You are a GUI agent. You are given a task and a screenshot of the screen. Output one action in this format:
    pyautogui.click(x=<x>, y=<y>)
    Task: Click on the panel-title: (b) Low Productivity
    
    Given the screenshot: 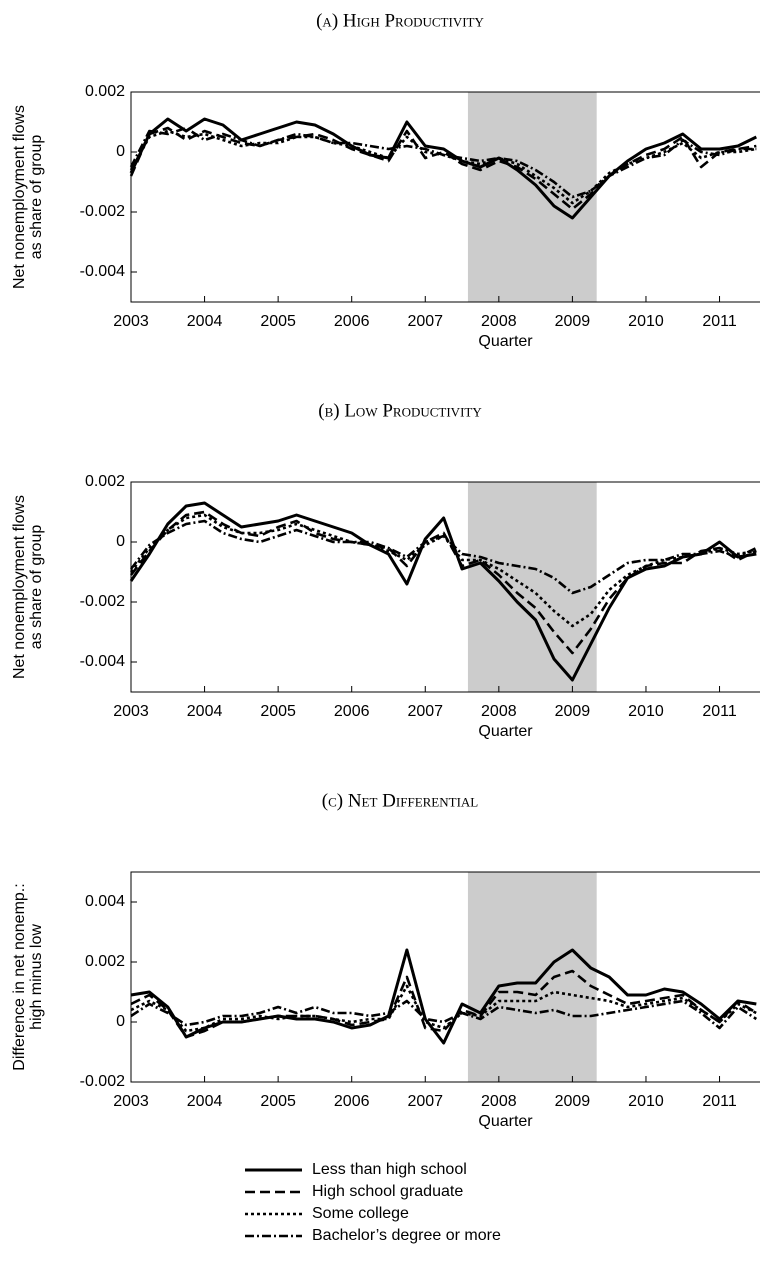 What is the action you would take?
    pyautogui.click(x=400, y=410)
    